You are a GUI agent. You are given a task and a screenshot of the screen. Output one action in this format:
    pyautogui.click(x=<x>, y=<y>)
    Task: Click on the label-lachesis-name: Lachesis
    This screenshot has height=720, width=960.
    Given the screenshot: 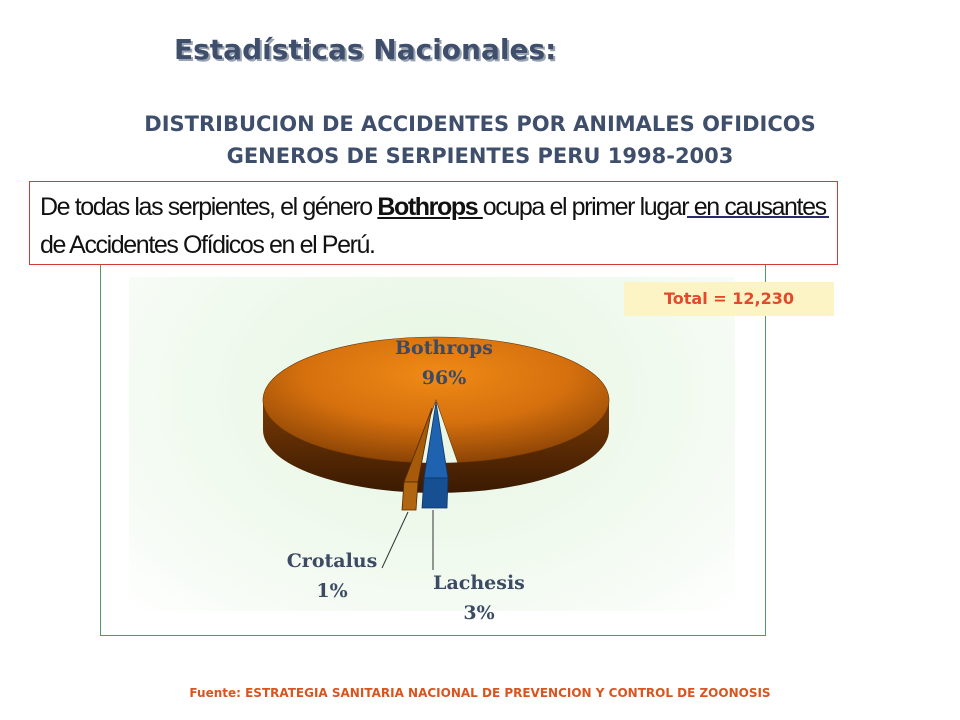 What is the action you would take?
    pyautogui.click(x=479, y=583)
    